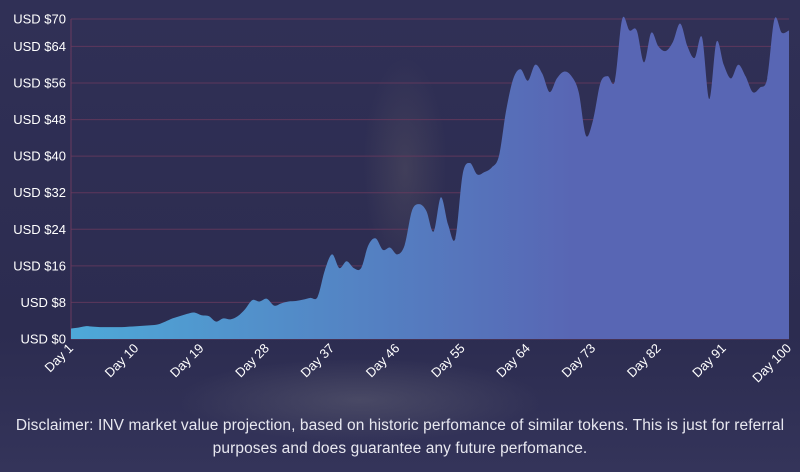 This screenshot has width=800, height=472. I want to click on x-tick-label: Day 55, so click(448, 361).